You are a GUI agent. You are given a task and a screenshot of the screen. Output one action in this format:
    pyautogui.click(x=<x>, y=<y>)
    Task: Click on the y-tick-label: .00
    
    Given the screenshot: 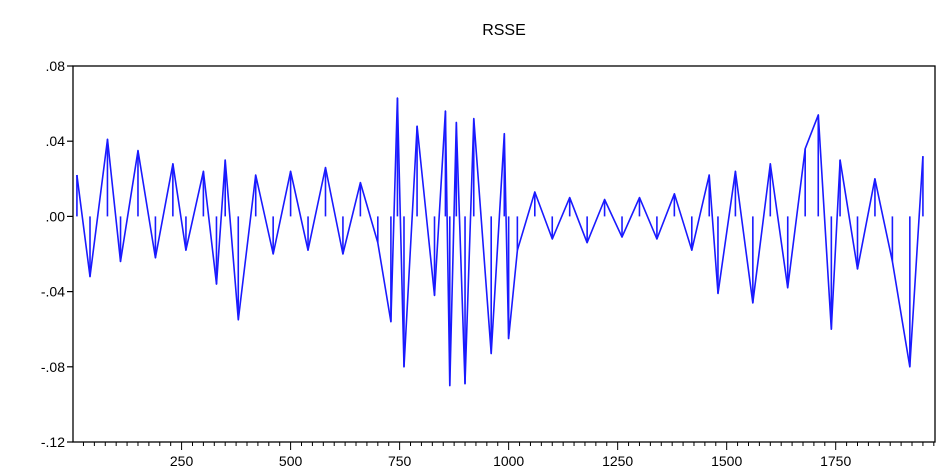 What is the action you would take?
    pyautogui.click(x=56, y=216)
    